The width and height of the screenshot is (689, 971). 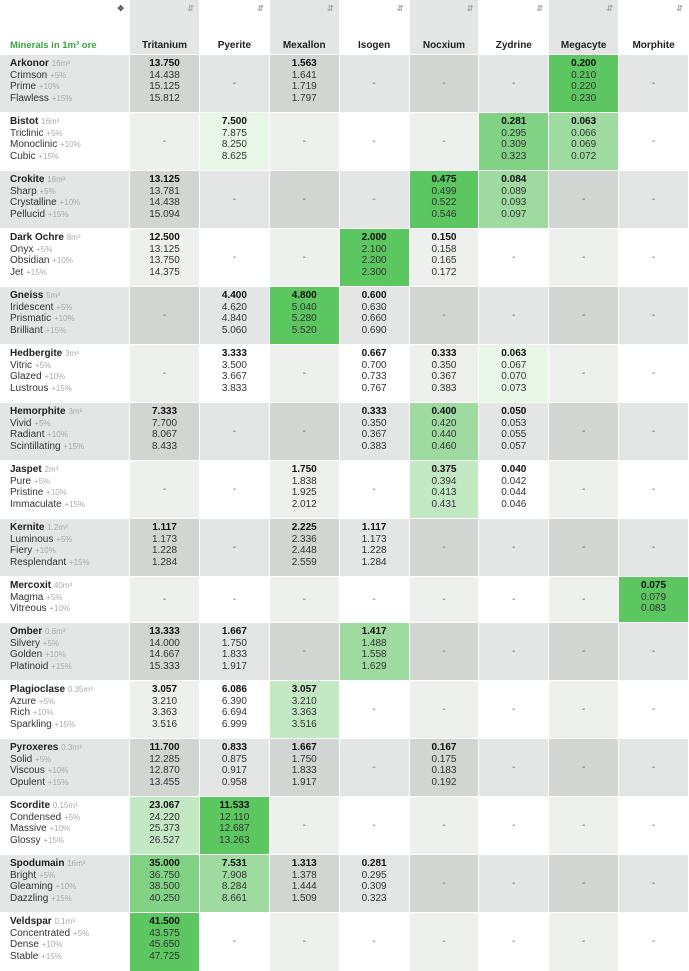 What do you see at coordinates (51, 469) in the screenshot?
I see `ore-volume: 2m³` at bounding box center [51, 469].